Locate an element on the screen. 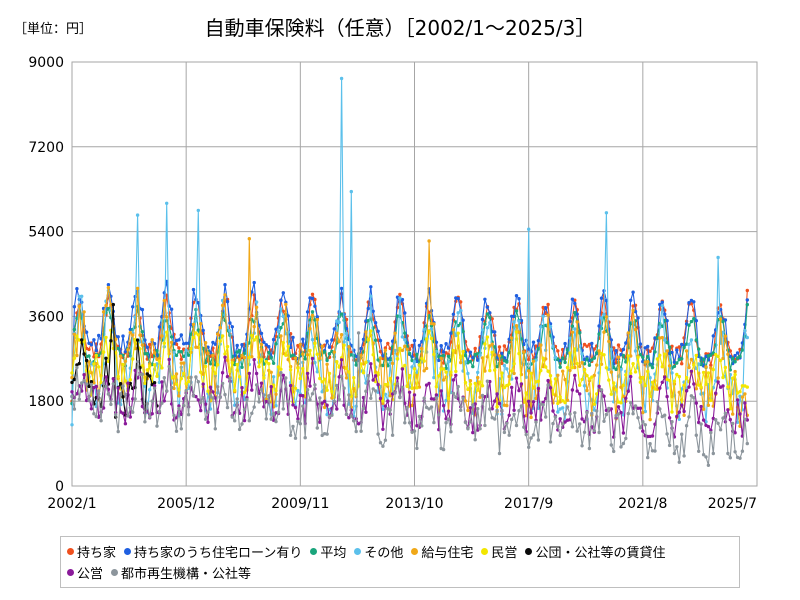 The height and width of the screenshot is (600, 800). x-tick-label: 2002/1 is located at coordinates (71, 504).